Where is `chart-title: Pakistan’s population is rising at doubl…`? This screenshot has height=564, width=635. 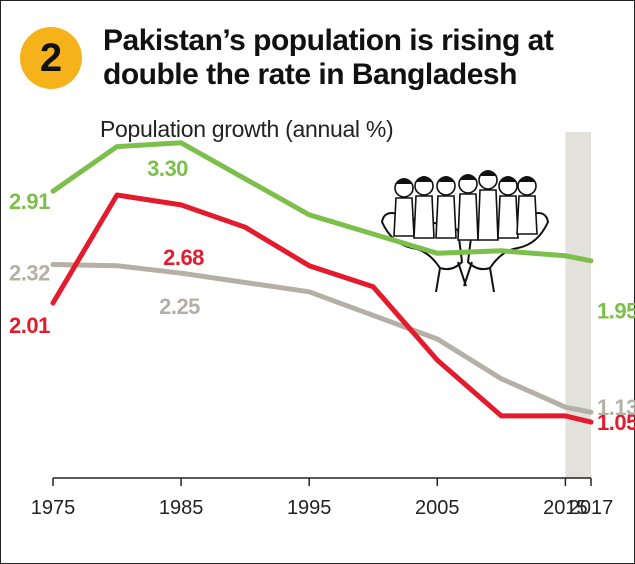
chart-title: Pakistan’s population is rising at doubl… is located at coordinates (328, 57).